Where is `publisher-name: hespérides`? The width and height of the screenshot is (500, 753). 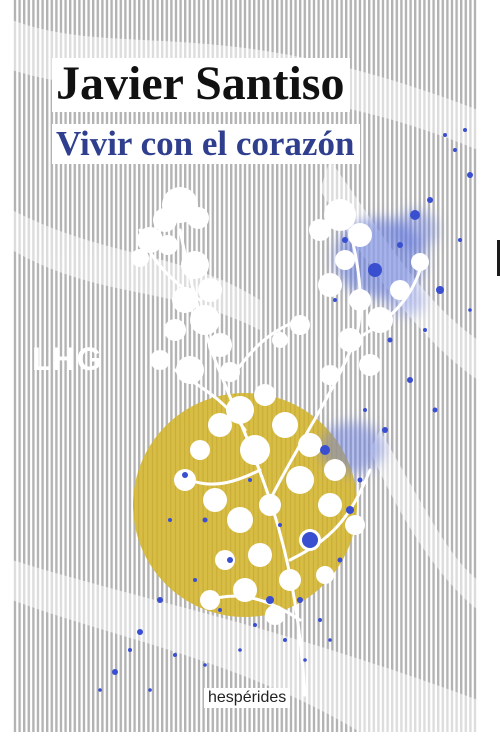
publisher-name: hespérides is located at coordinates (247, 698).